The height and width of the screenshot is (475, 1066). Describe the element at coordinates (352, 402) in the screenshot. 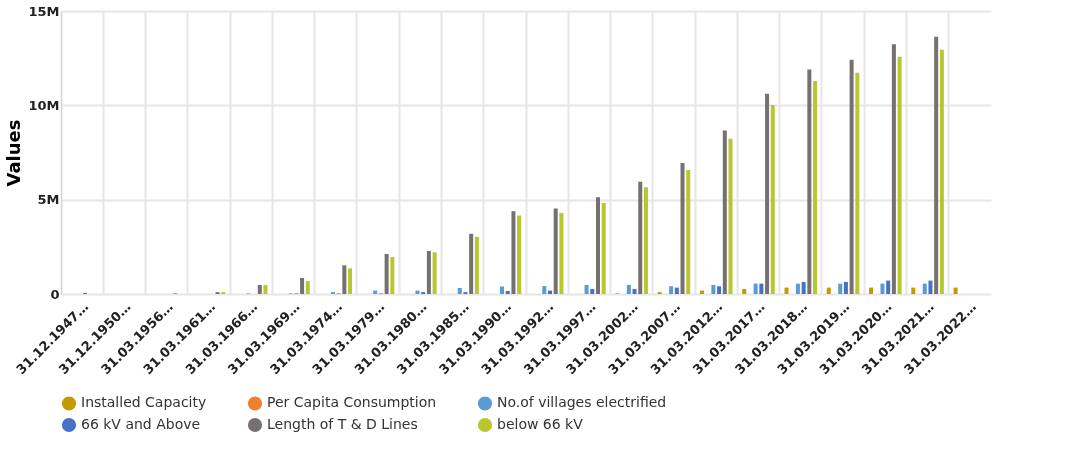

I see `legend-label: Per Capita Consumption` at that location.